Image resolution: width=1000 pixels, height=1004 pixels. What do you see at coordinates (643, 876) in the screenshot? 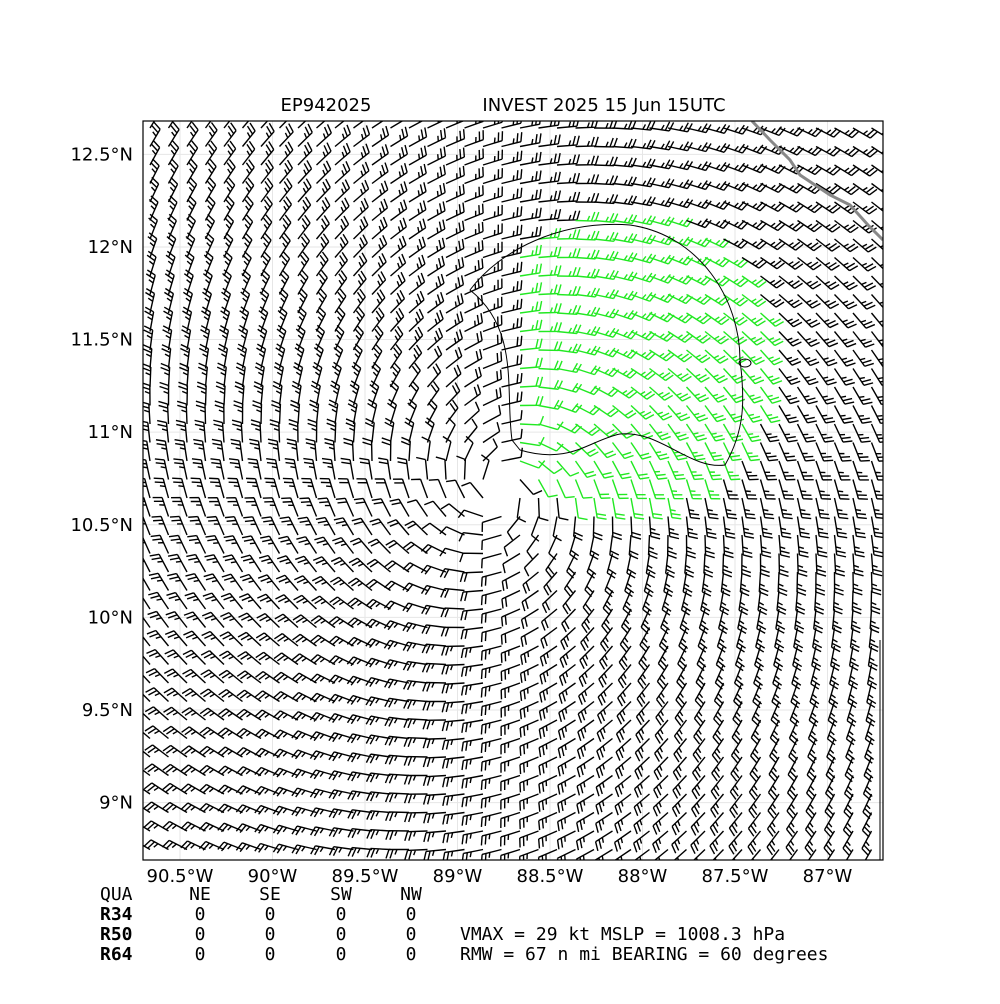
I see `x-tick-label: 88°W` at bounding box center [643, 876].